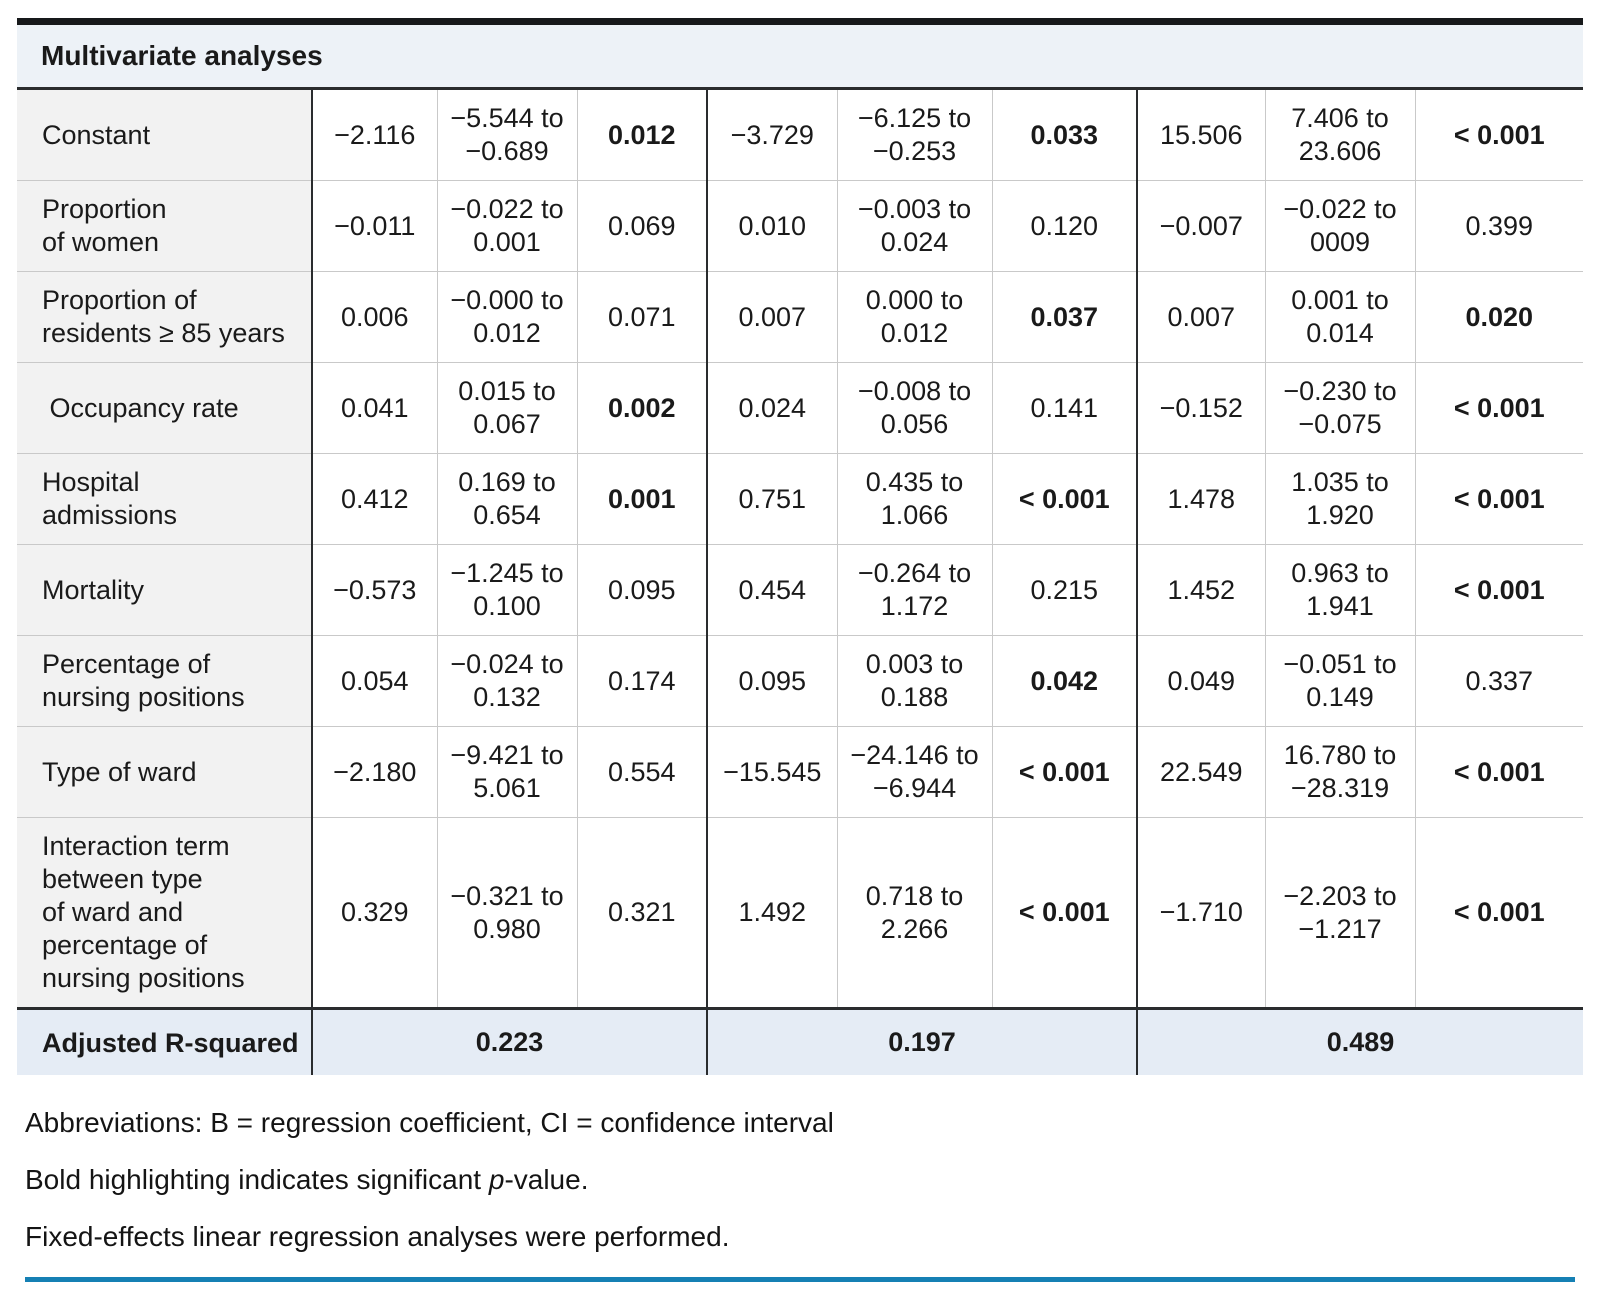 The width and height of the screenshot is (1600, 1289). What do you see at coordinates (374, 226) in the screenshot?
I see `b-cell: −0.011` at bounding box center [374, 226].